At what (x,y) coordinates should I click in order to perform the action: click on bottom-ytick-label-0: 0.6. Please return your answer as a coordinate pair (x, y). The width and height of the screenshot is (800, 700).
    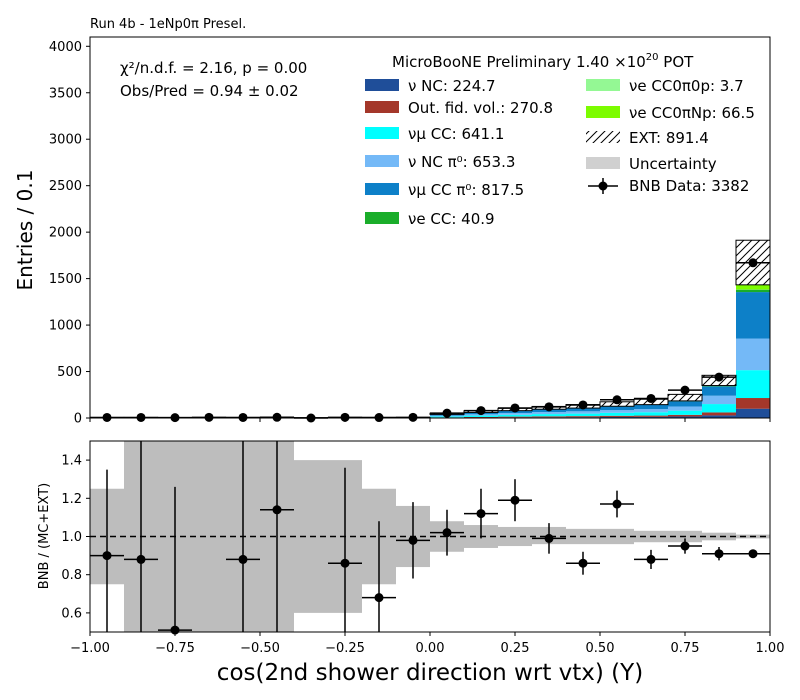
    Looking at the image, I should click on (71, 613).